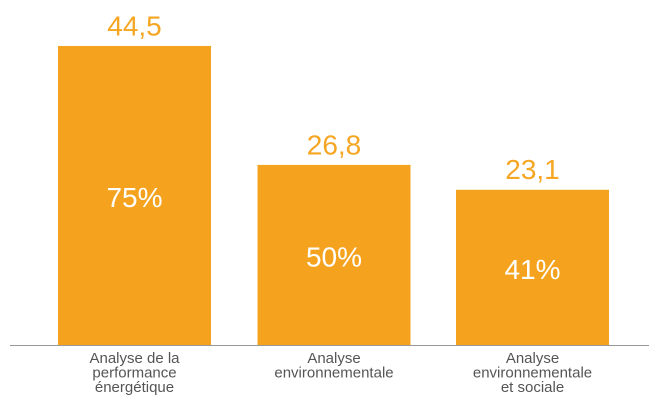 This screenshot has width=649, height=408. What do you see at coordinates (134, 25) in the screenshot?
I see `value-label: 44,5` at bounding box center [134, 25].